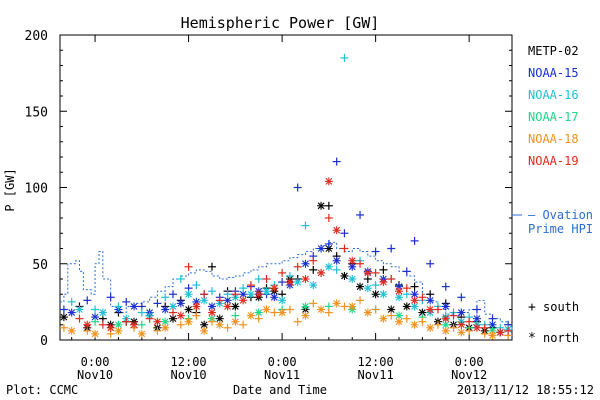  Describe the element at coordinates (95, 321) in the screenshot. I see `noaa-17-south-point` at that location.